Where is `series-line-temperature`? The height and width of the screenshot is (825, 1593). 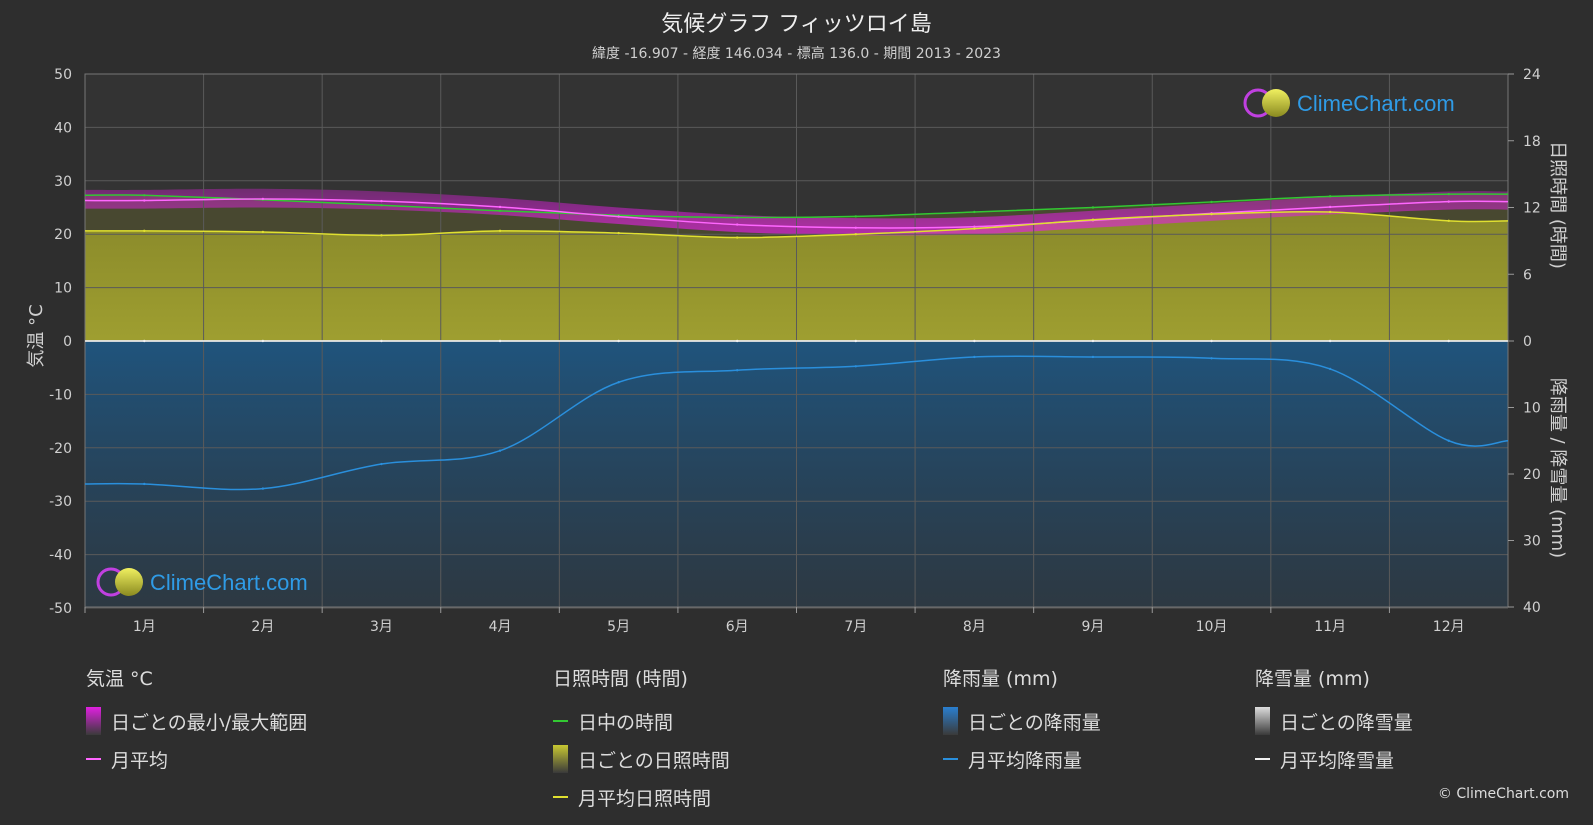
series-line-temperature is located at coordinates (796, 213).